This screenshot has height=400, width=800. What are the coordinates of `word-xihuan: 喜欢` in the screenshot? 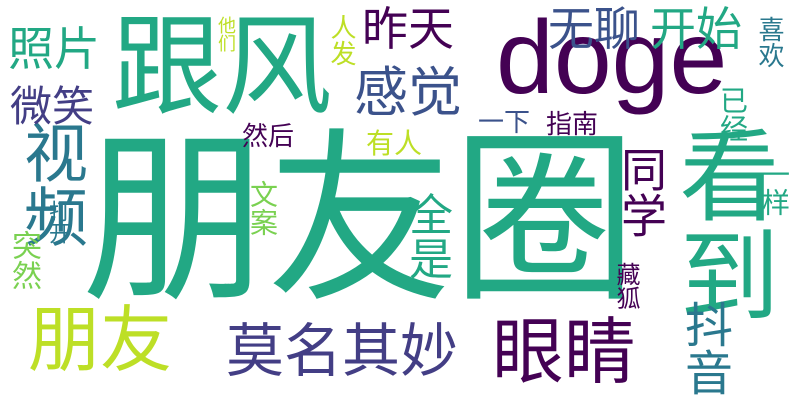 It's located at (769, 42).